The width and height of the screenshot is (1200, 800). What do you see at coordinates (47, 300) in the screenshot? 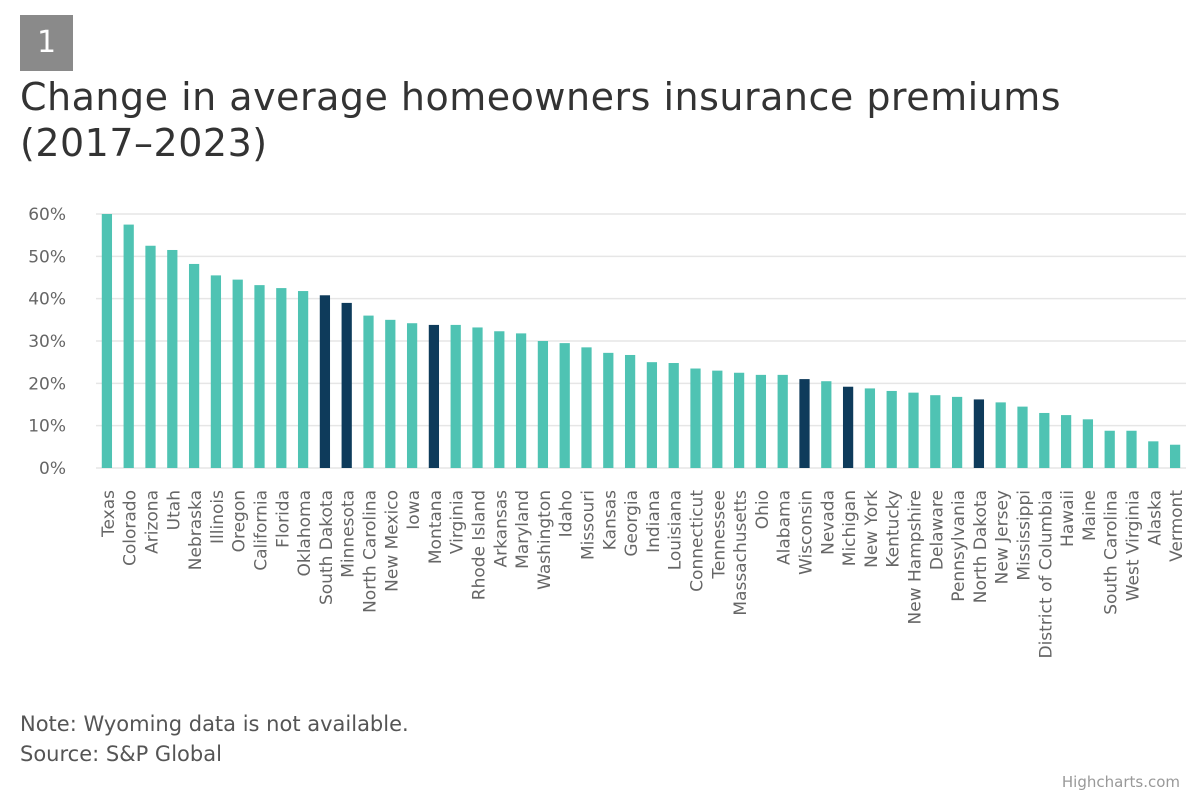
I see `y-tick-label: 40%` at bounding box center [47, 300].